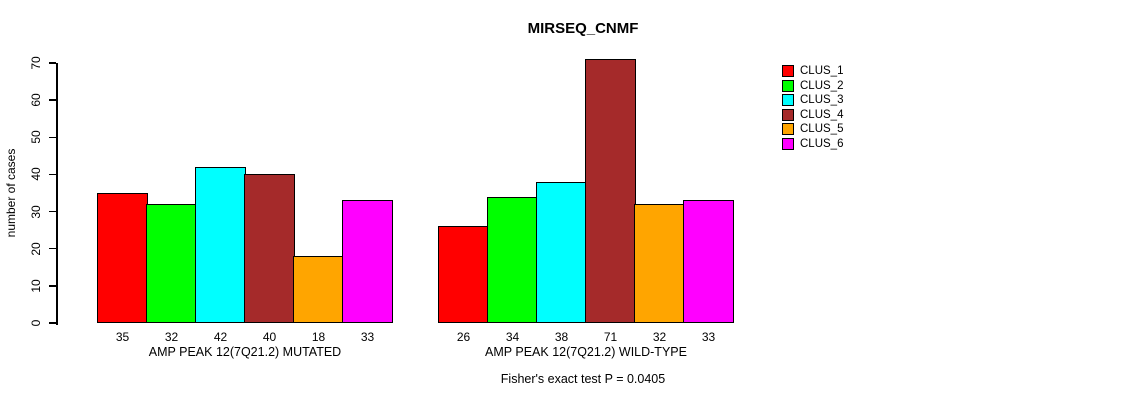 The image size is (1140, 400). I want to click on bar-value-label: 42, so click(220, 337).